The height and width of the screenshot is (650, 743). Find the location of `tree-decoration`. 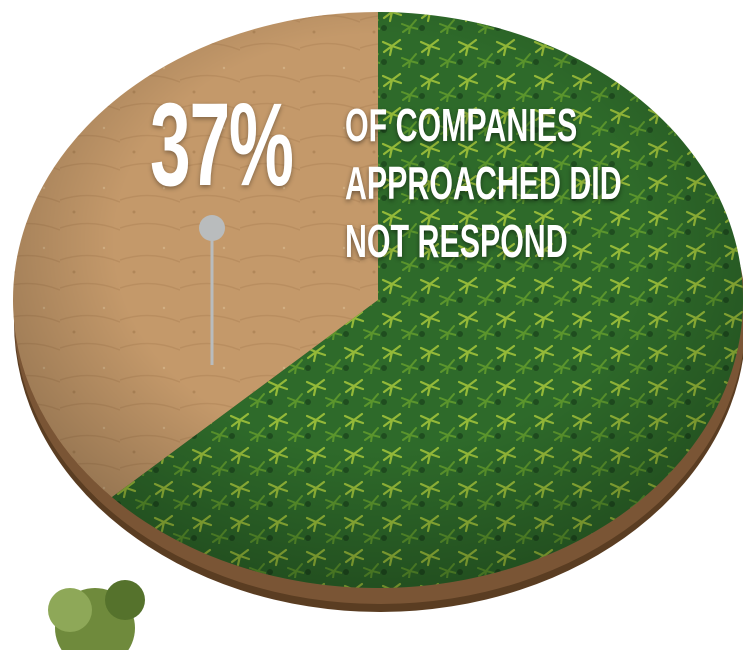

tree-decoration is located at coordinates (96, 615).